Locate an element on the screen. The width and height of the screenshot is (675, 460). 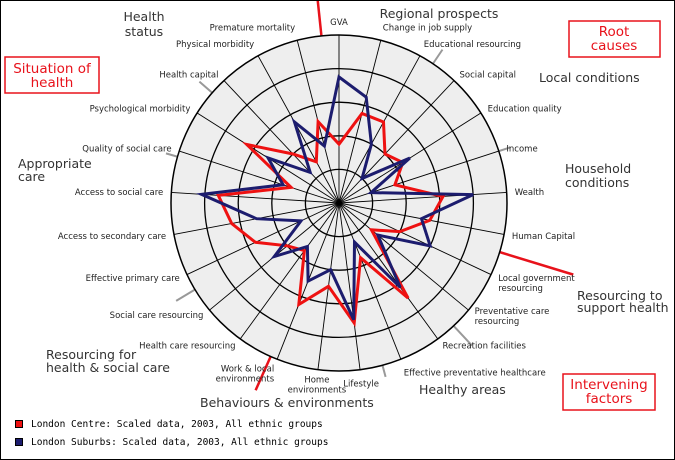
spoke-label-part: Local government is located at coordinates (536, 279).